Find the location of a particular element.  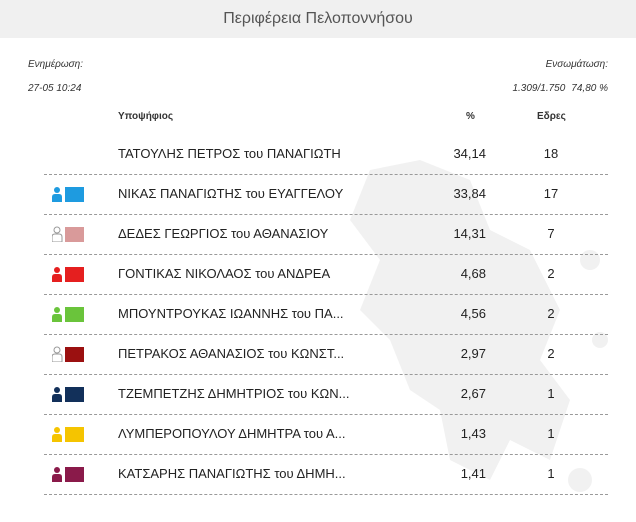

table-row: ΝΙΚΑΣ ΠΑΝΑΓΙΩΤΗΣ του ΕΥΑΓΓΕΛΟΥ 33,84 17 is located at coordinates (326, 194).